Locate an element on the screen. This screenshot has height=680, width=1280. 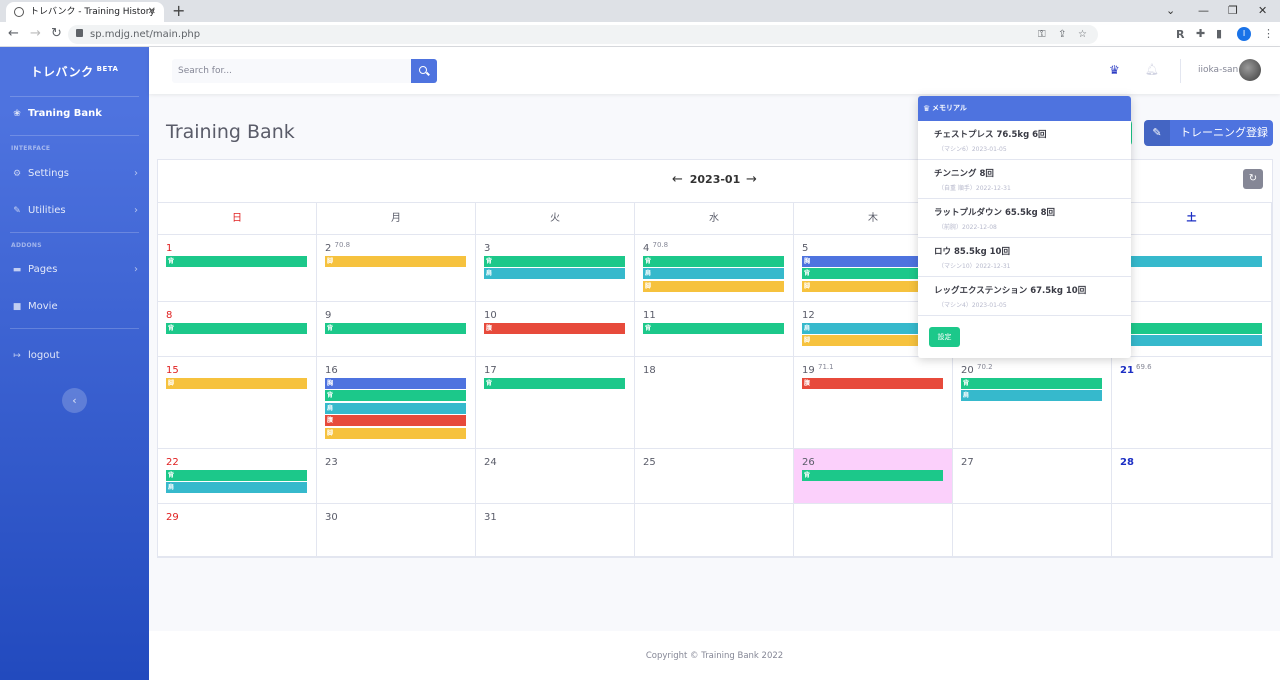
memorial-item: レッグエクステンション 67.5kg 10回 （マシン4）2023-01-05 is located at coordinates (1024, 296).